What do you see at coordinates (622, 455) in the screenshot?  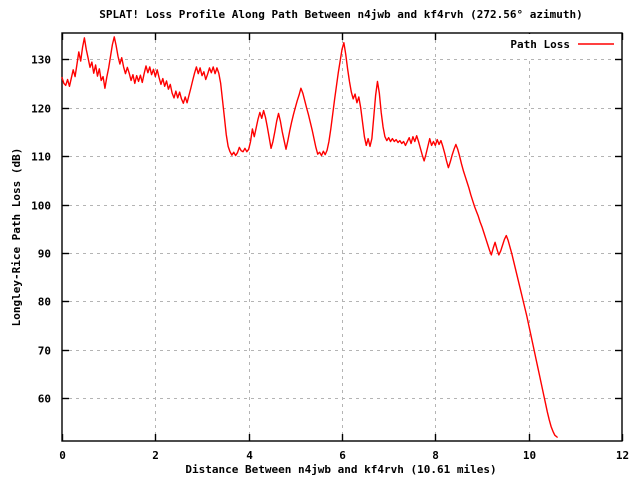 I see `x-tick-label: 12` at bounding box center [622, 455].